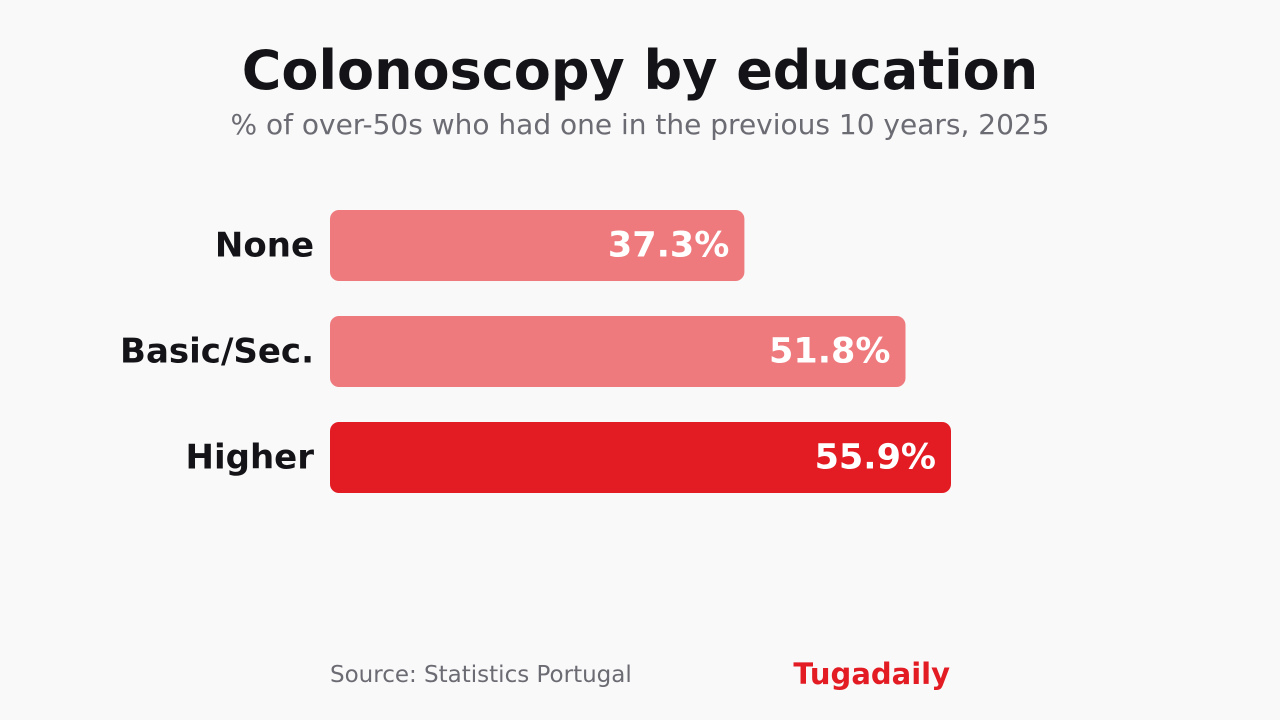  I want to click on brand-logo: Tugadaily, so click(871, 674).